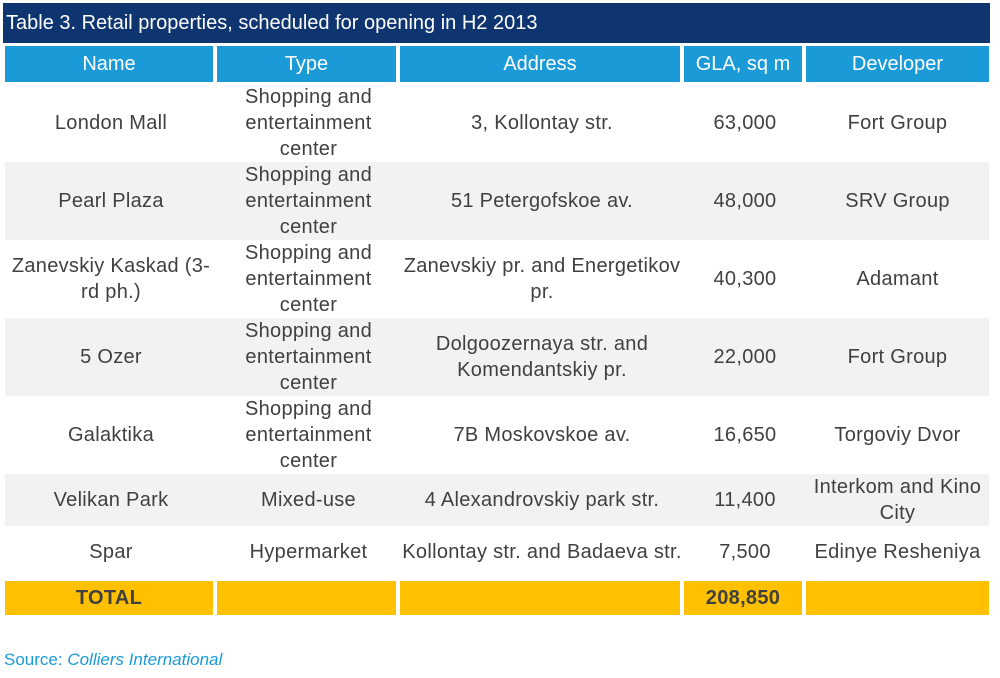 The image size is (1000, 678). Describe the element at coordinates (897, 435) in the screenshot. I see `cell-developer: Torgoviy Dvor` at that location.